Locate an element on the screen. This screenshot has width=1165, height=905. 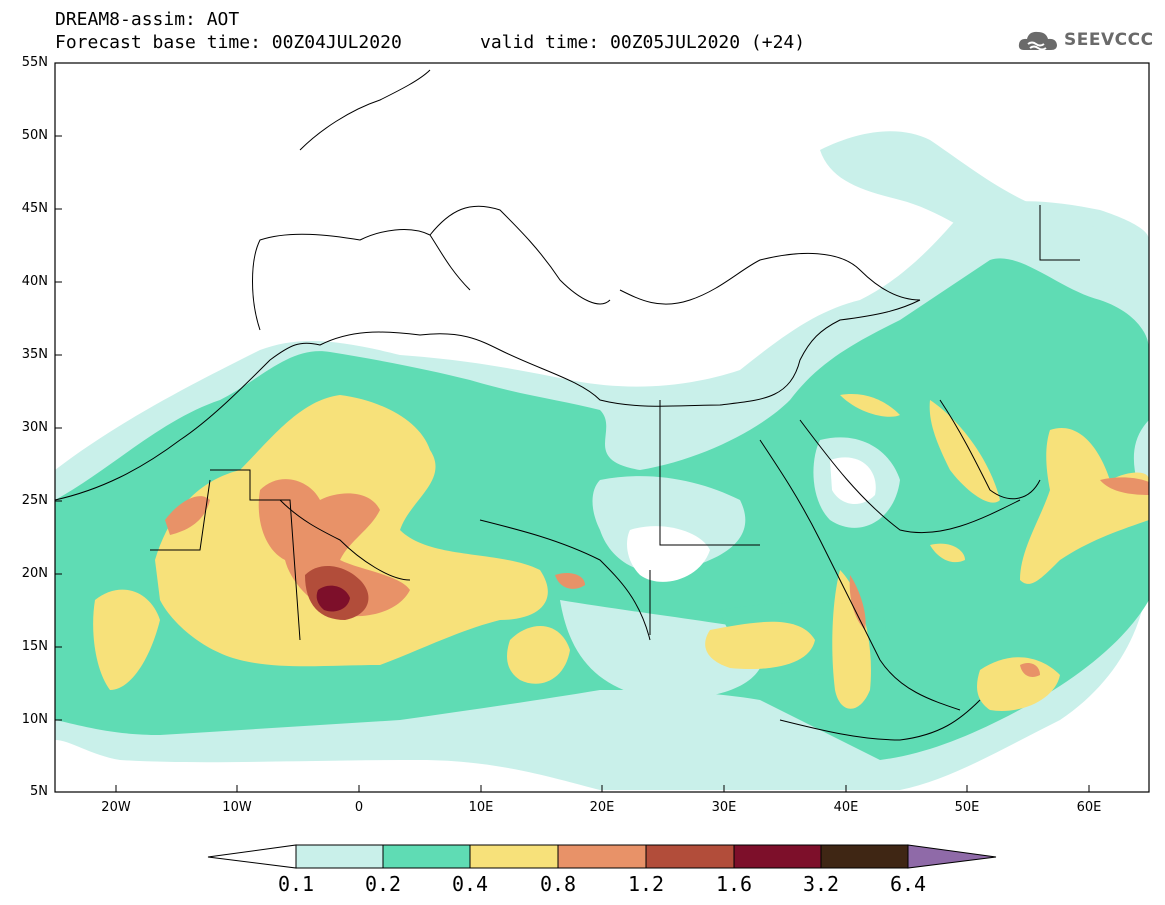
colorbar-label: 1.2 is located at coordinates (646, 884).